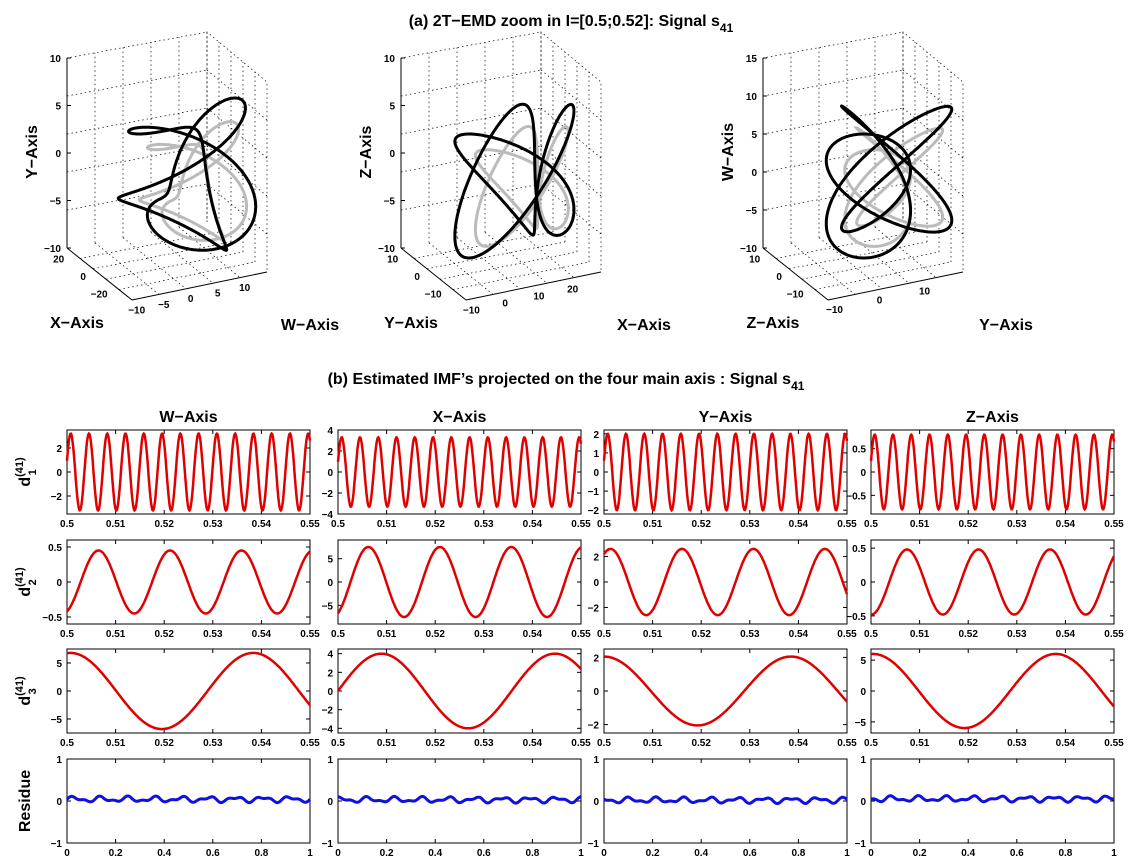 This screenshot has height=861, width=1143. Describe the element at coordinates (847, 634) in the screenshot. I see `tick-label: 0.55` at that location.